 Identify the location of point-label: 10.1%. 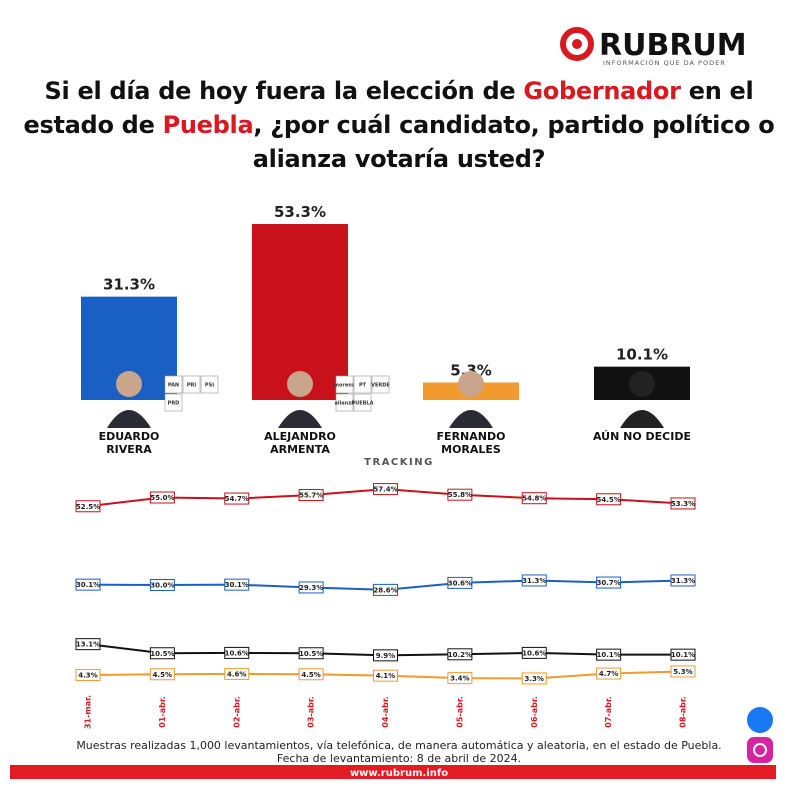
(608, 655).